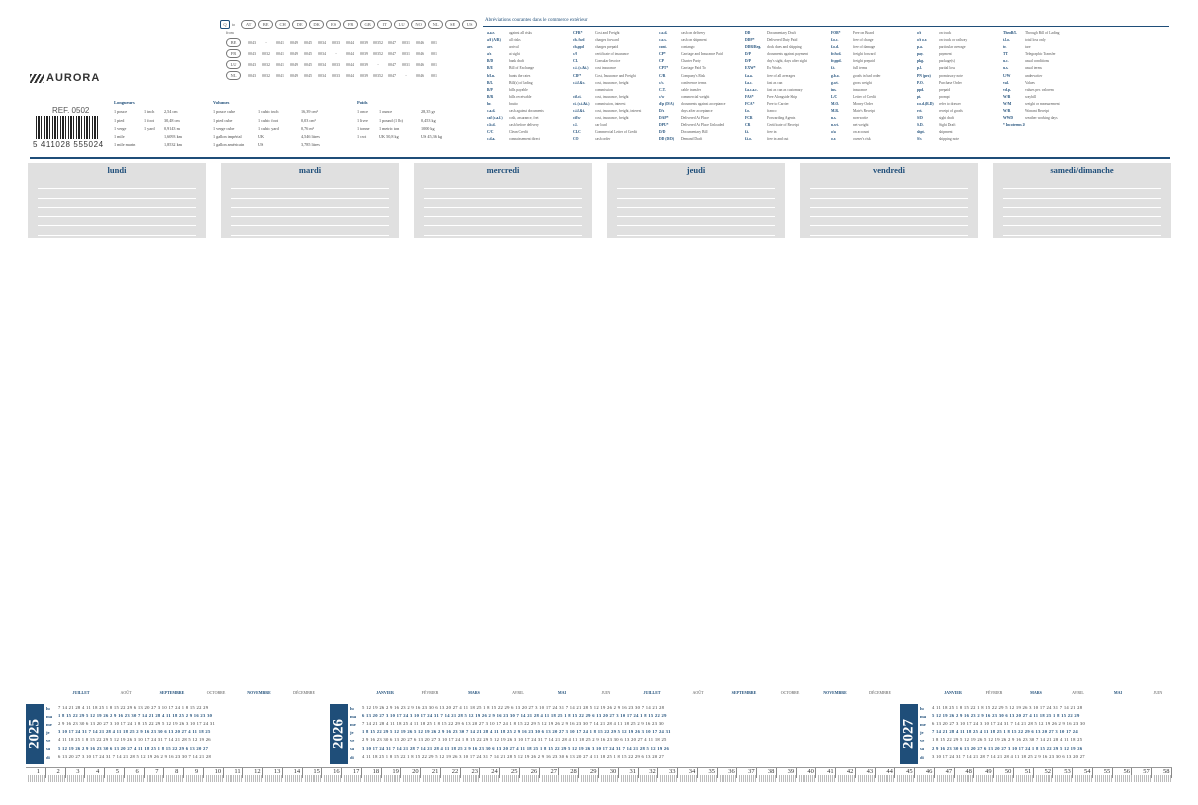  What do you see at coordinates (279, 112) in the screenshot?
I see `unit-row: 1 pouce cube 1 cubic inch 16,39 cm³` at bounding box center [279, 112].